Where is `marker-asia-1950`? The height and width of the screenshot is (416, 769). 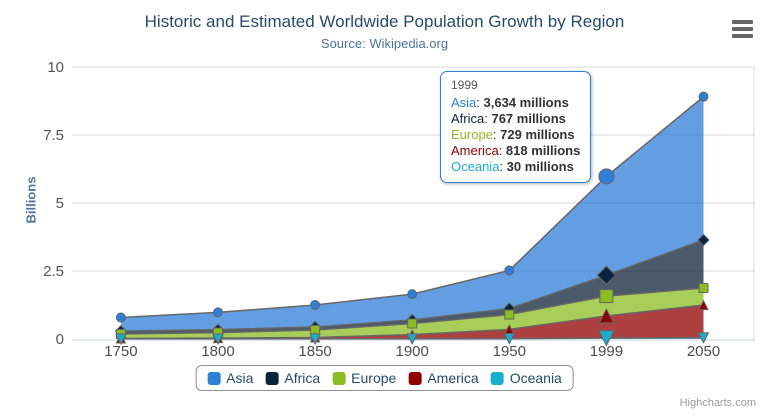
marker-asia-1950 is located at coordinates (509, 270).